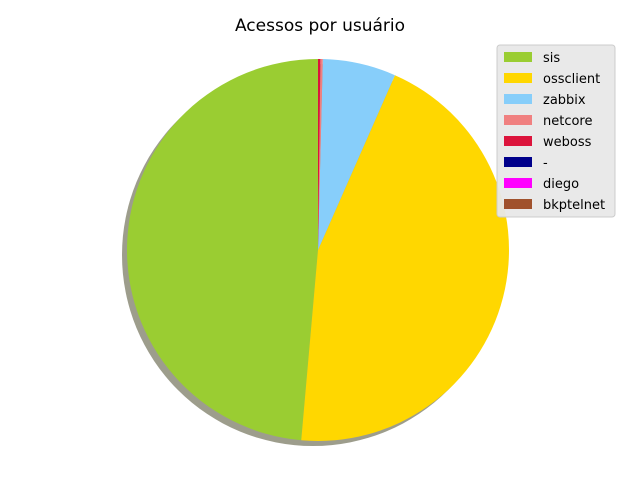  Describe the element at coordinates (545, 163) in the screenshot. I see `legend-label: -` at that location.